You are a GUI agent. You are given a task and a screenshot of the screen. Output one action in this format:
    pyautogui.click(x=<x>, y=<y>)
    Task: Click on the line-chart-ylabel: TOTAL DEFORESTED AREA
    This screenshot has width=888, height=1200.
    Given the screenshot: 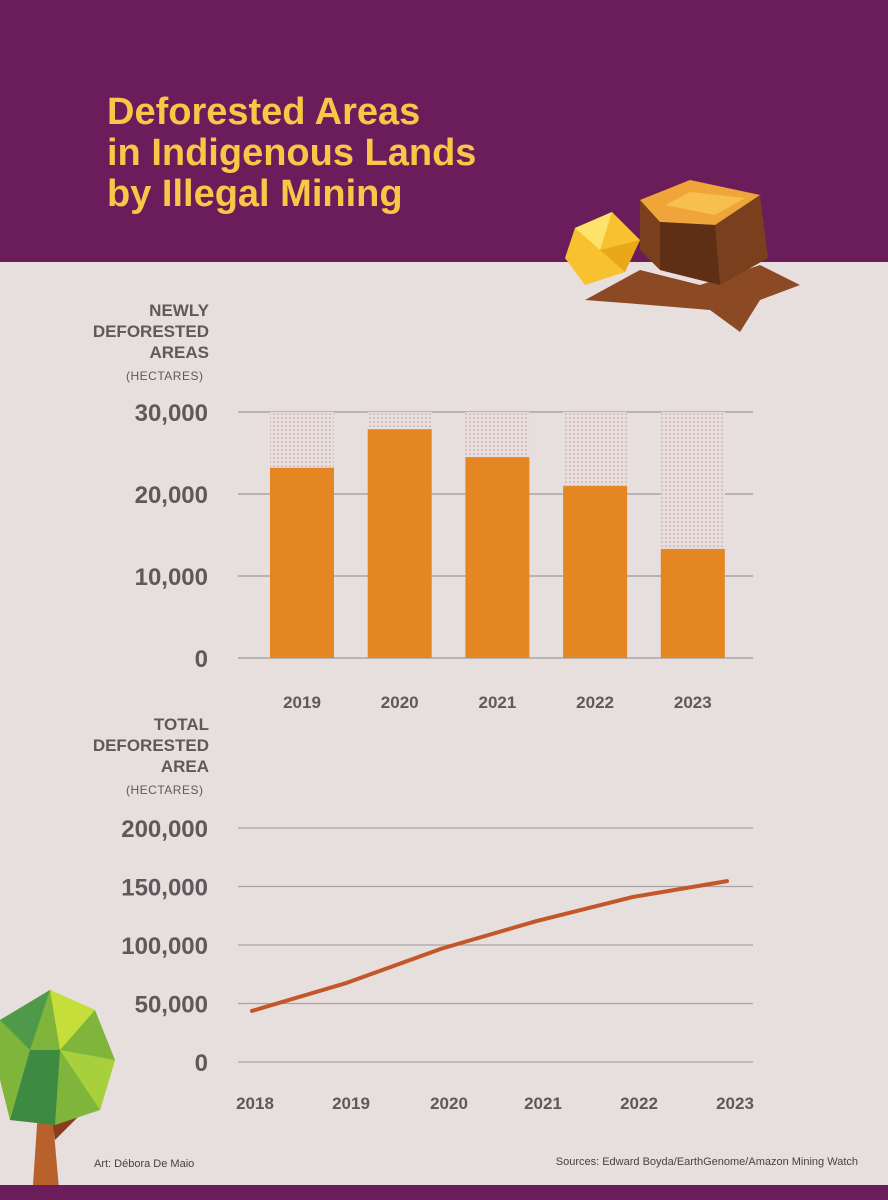 What is the action you would take?
    pyautogui.click(x=150, y=745)
    